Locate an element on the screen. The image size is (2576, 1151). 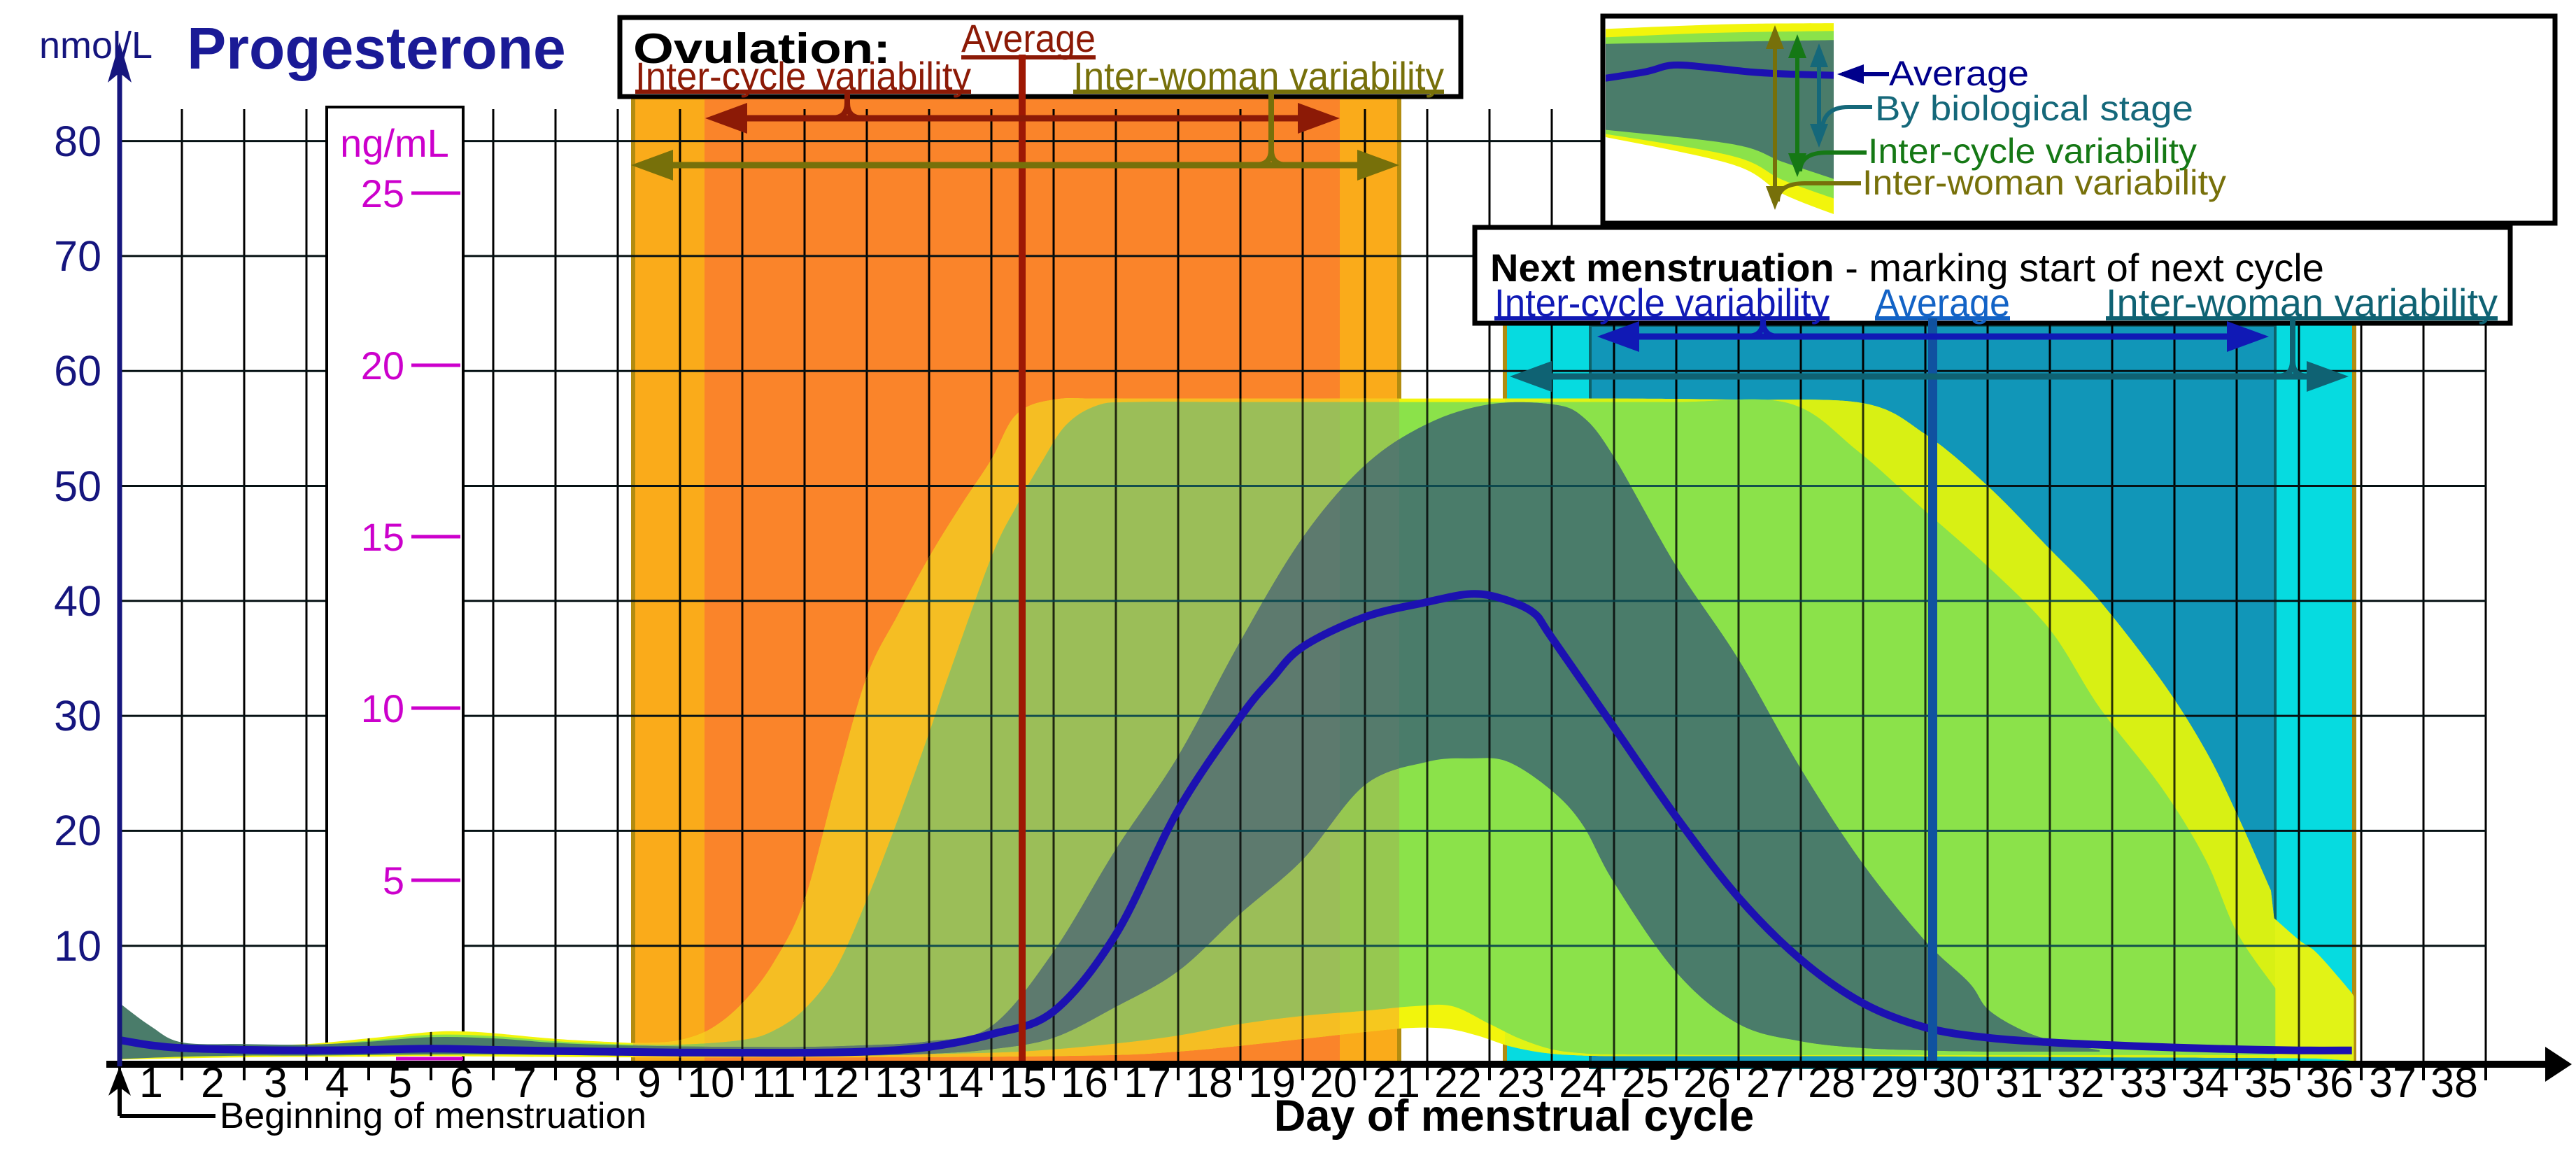
svg-text: 27 is located at coordinates (1770, 1082).